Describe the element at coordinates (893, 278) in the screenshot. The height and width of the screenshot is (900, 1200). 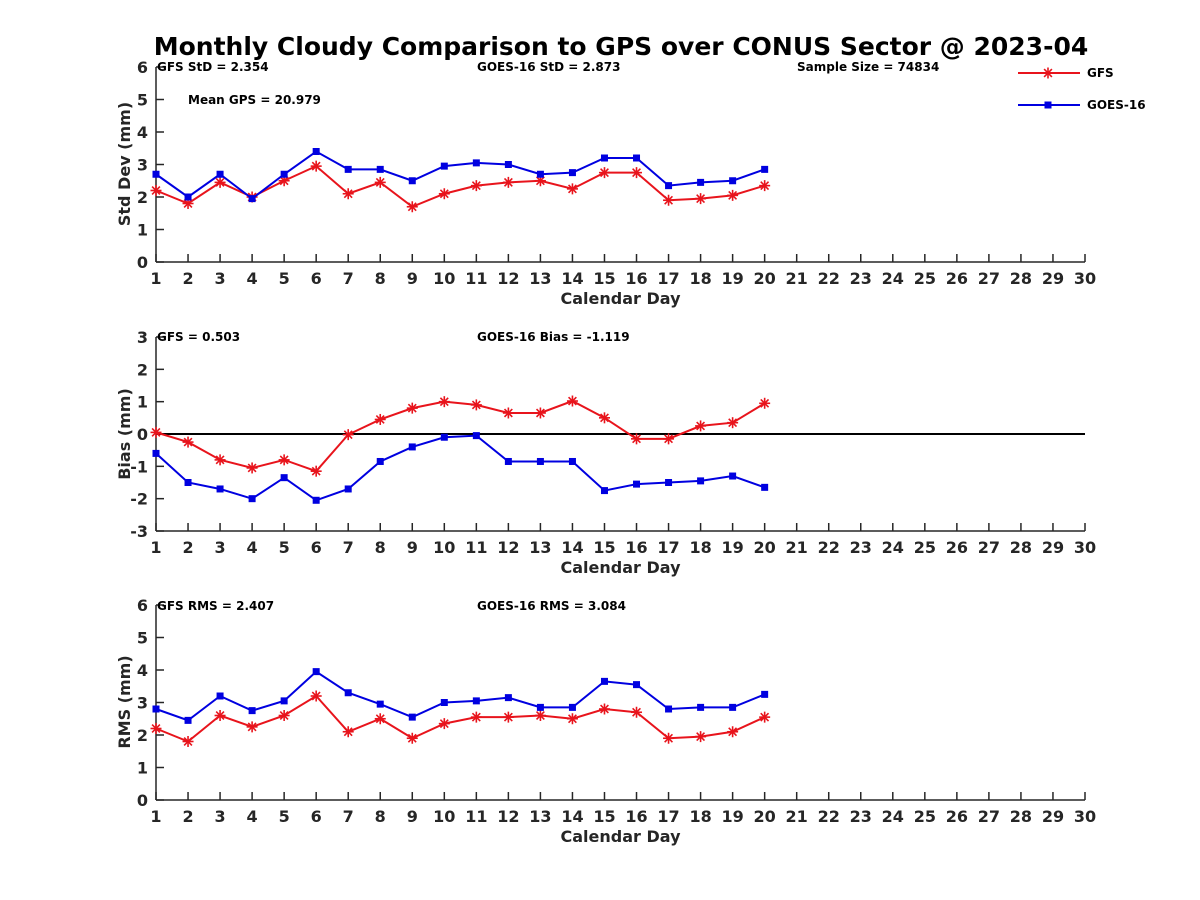
I see `x-tick-label: 24` at that location.